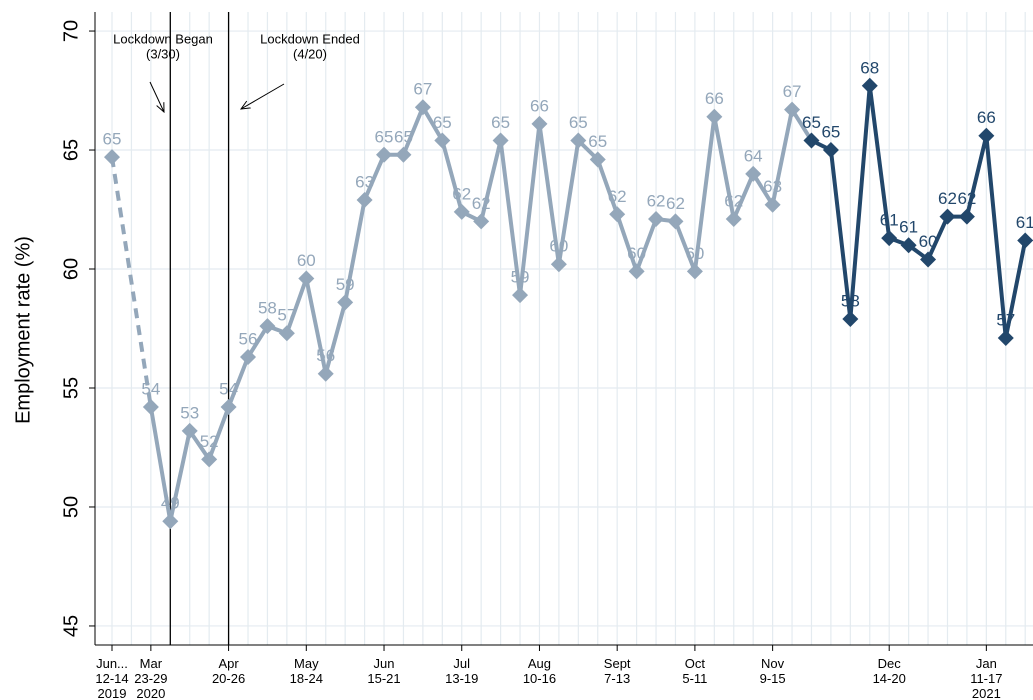 Image resolution: width=1033 pixels, height=700 pixels. Describe the element at coordinates (384, 663) in the screenshot. I see `x-tick-label-line: Jun` at that location.